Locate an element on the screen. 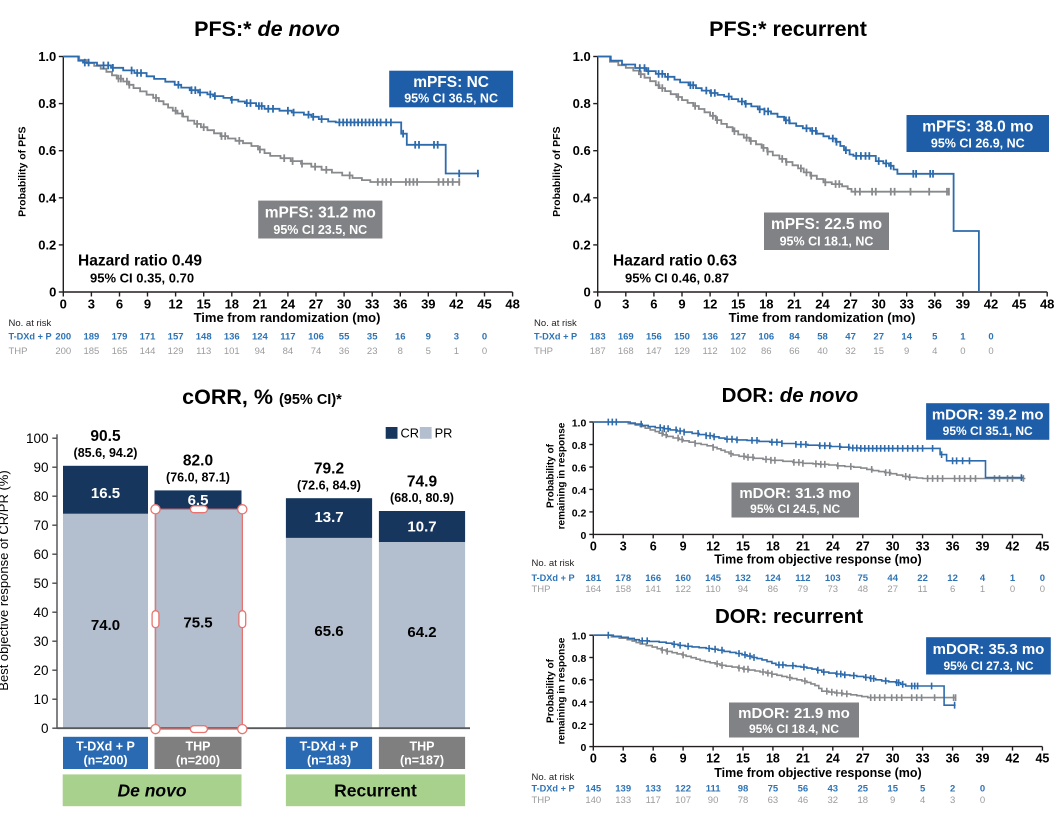  svg-text: 5 is located at coordinates (428, 351).